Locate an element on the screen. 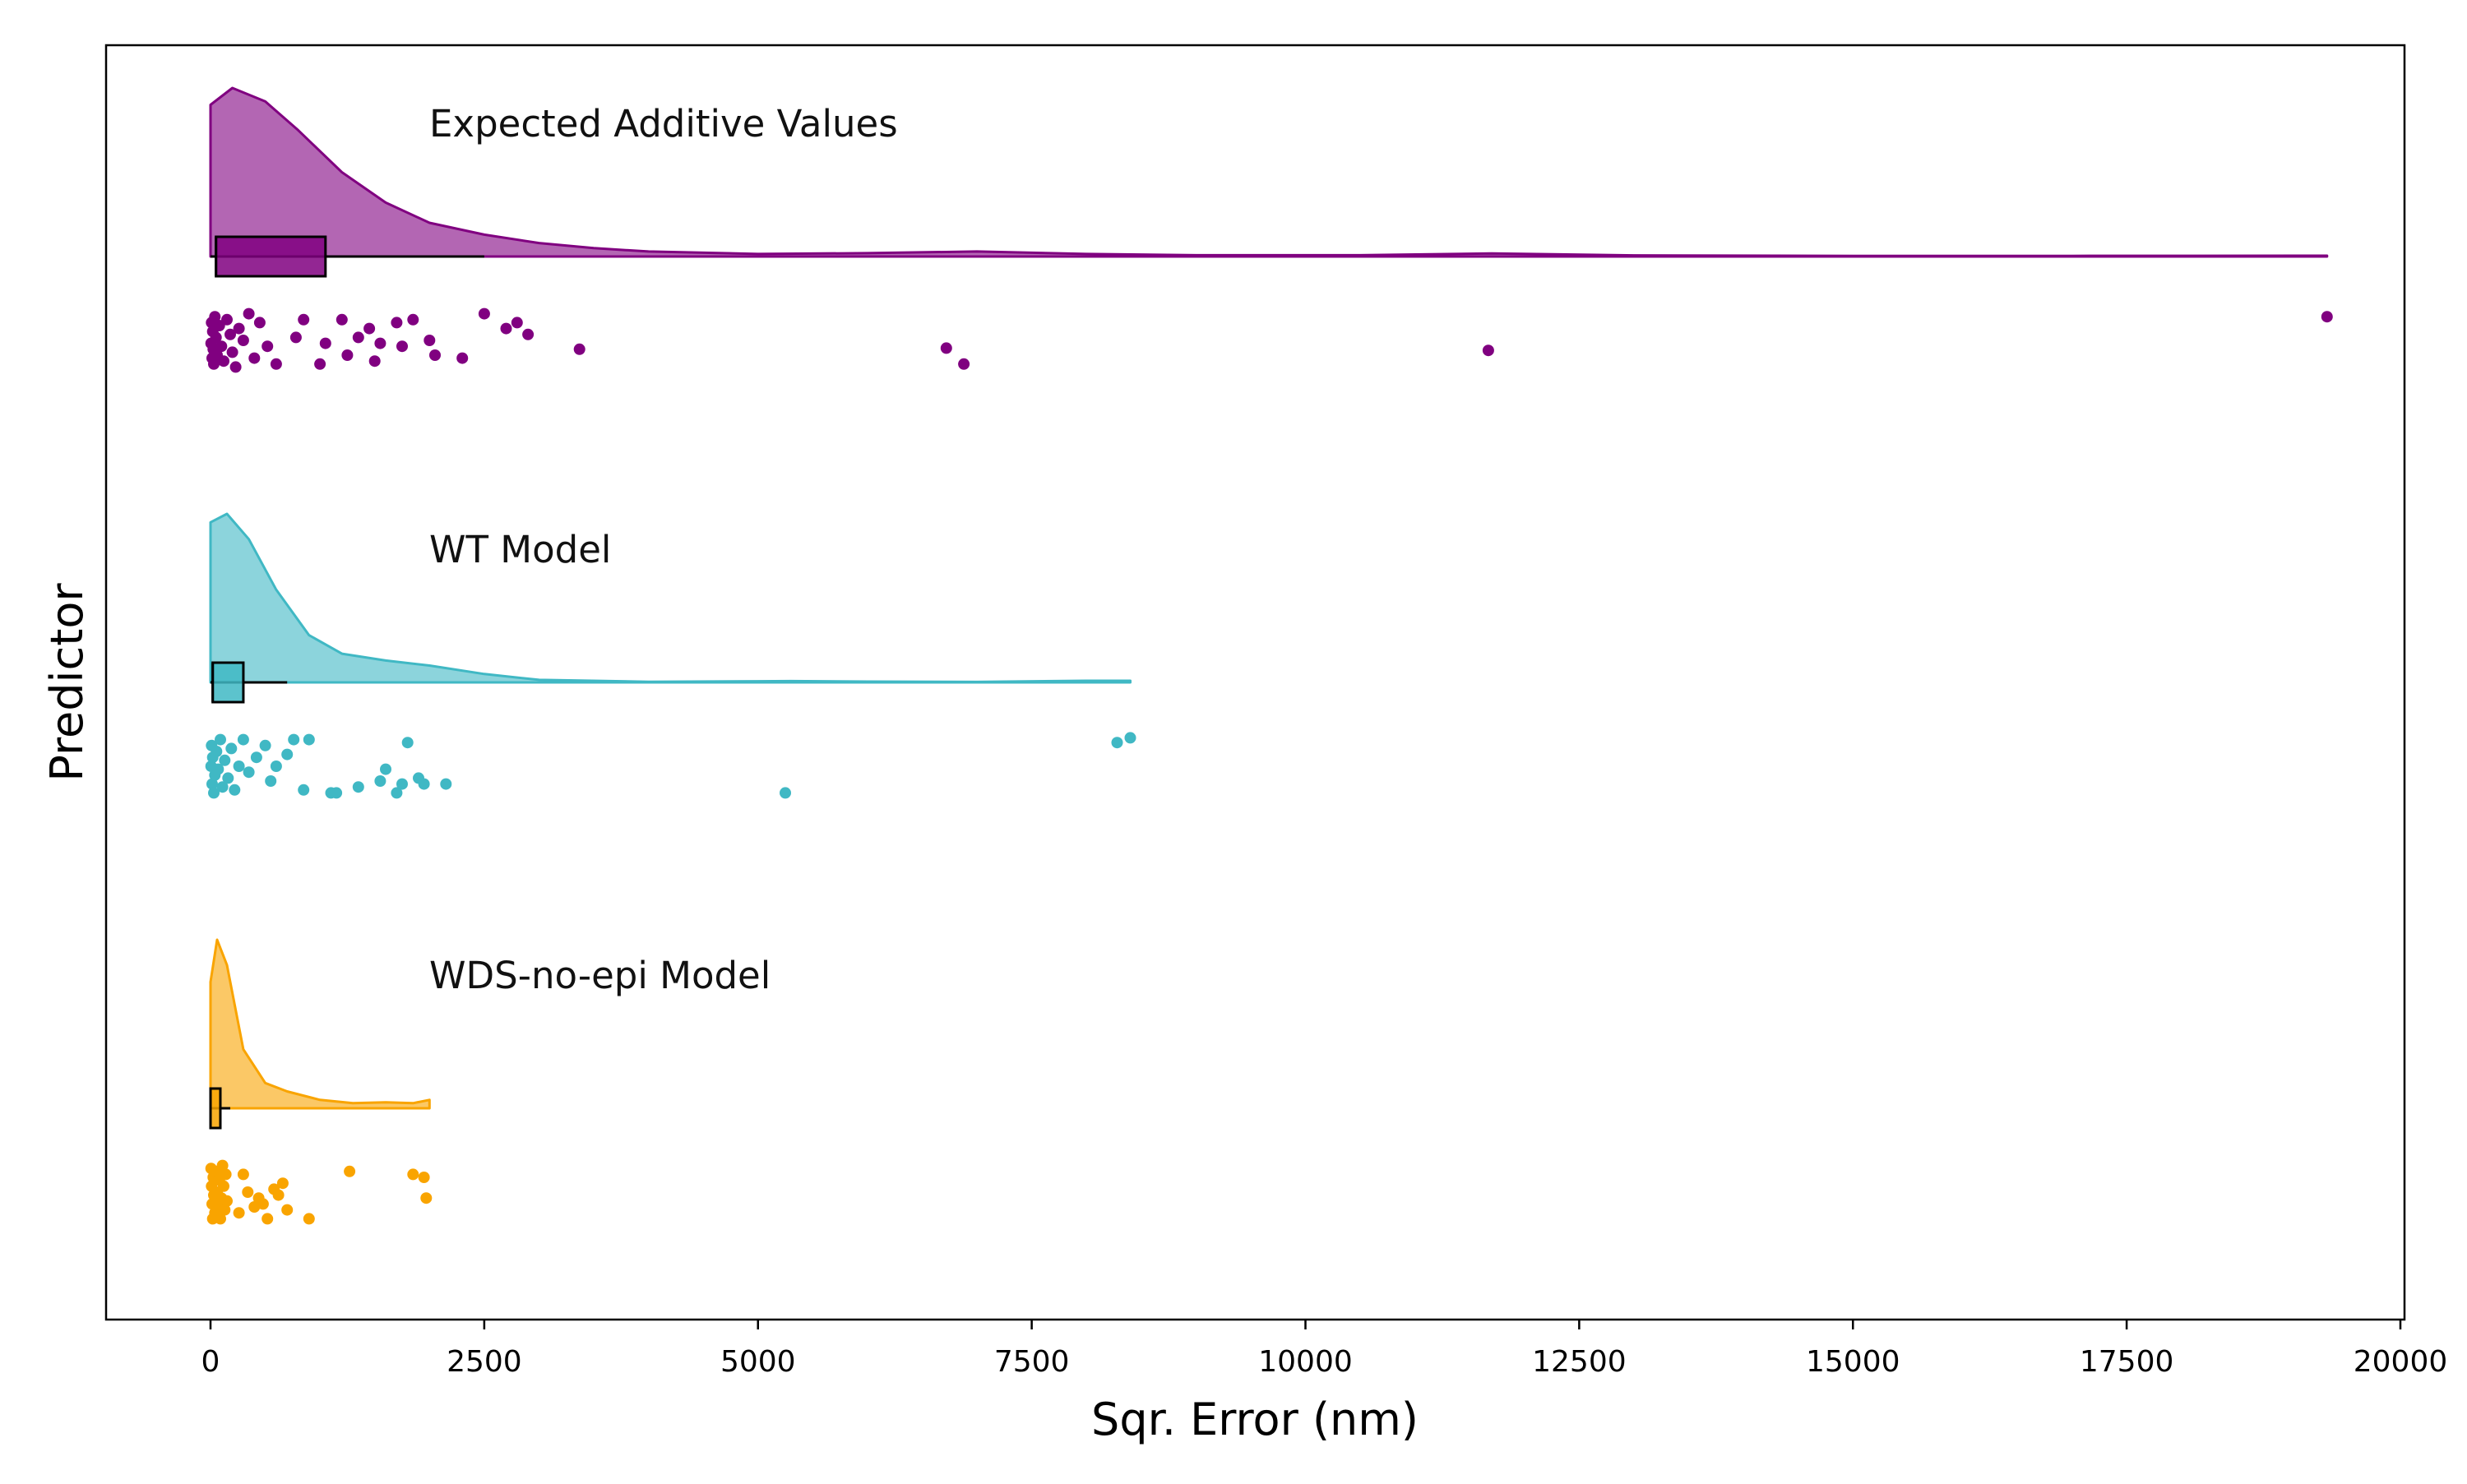 Image resolution: width=2467 pixels, height=1484 pixels. x-tick-label: 17500 is located at coordinates (2127, 1362).